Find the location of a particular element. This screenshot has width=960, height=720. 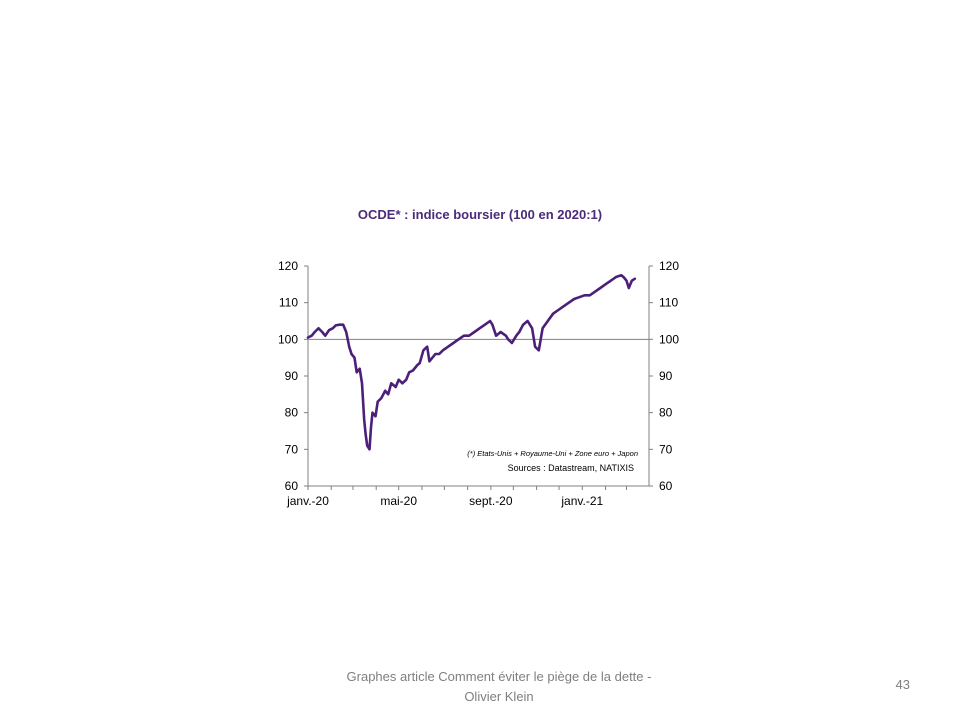

y-tick-label-right: 70 is located at coordinates (666, 449).